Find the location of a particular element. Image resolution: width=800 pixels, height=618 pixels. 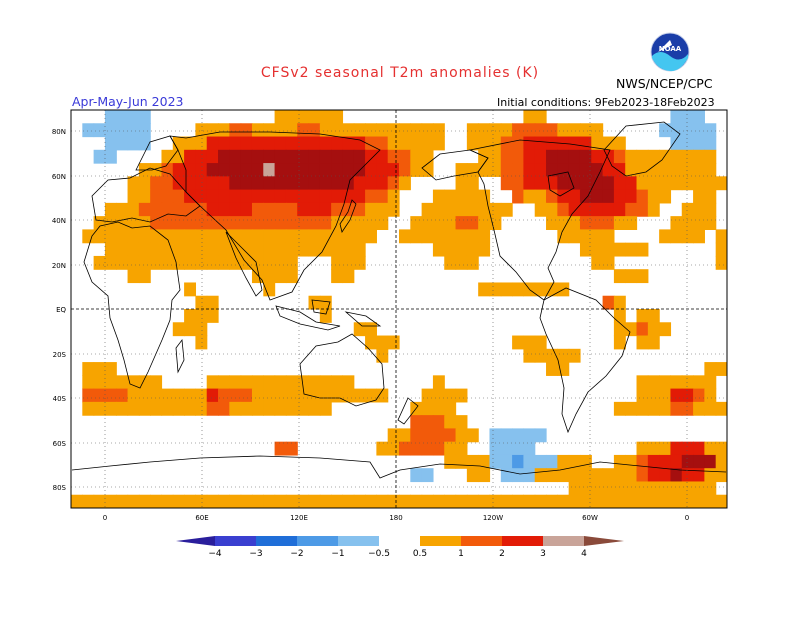

colorbar-label: −2 is located at coordinates (296, 554).